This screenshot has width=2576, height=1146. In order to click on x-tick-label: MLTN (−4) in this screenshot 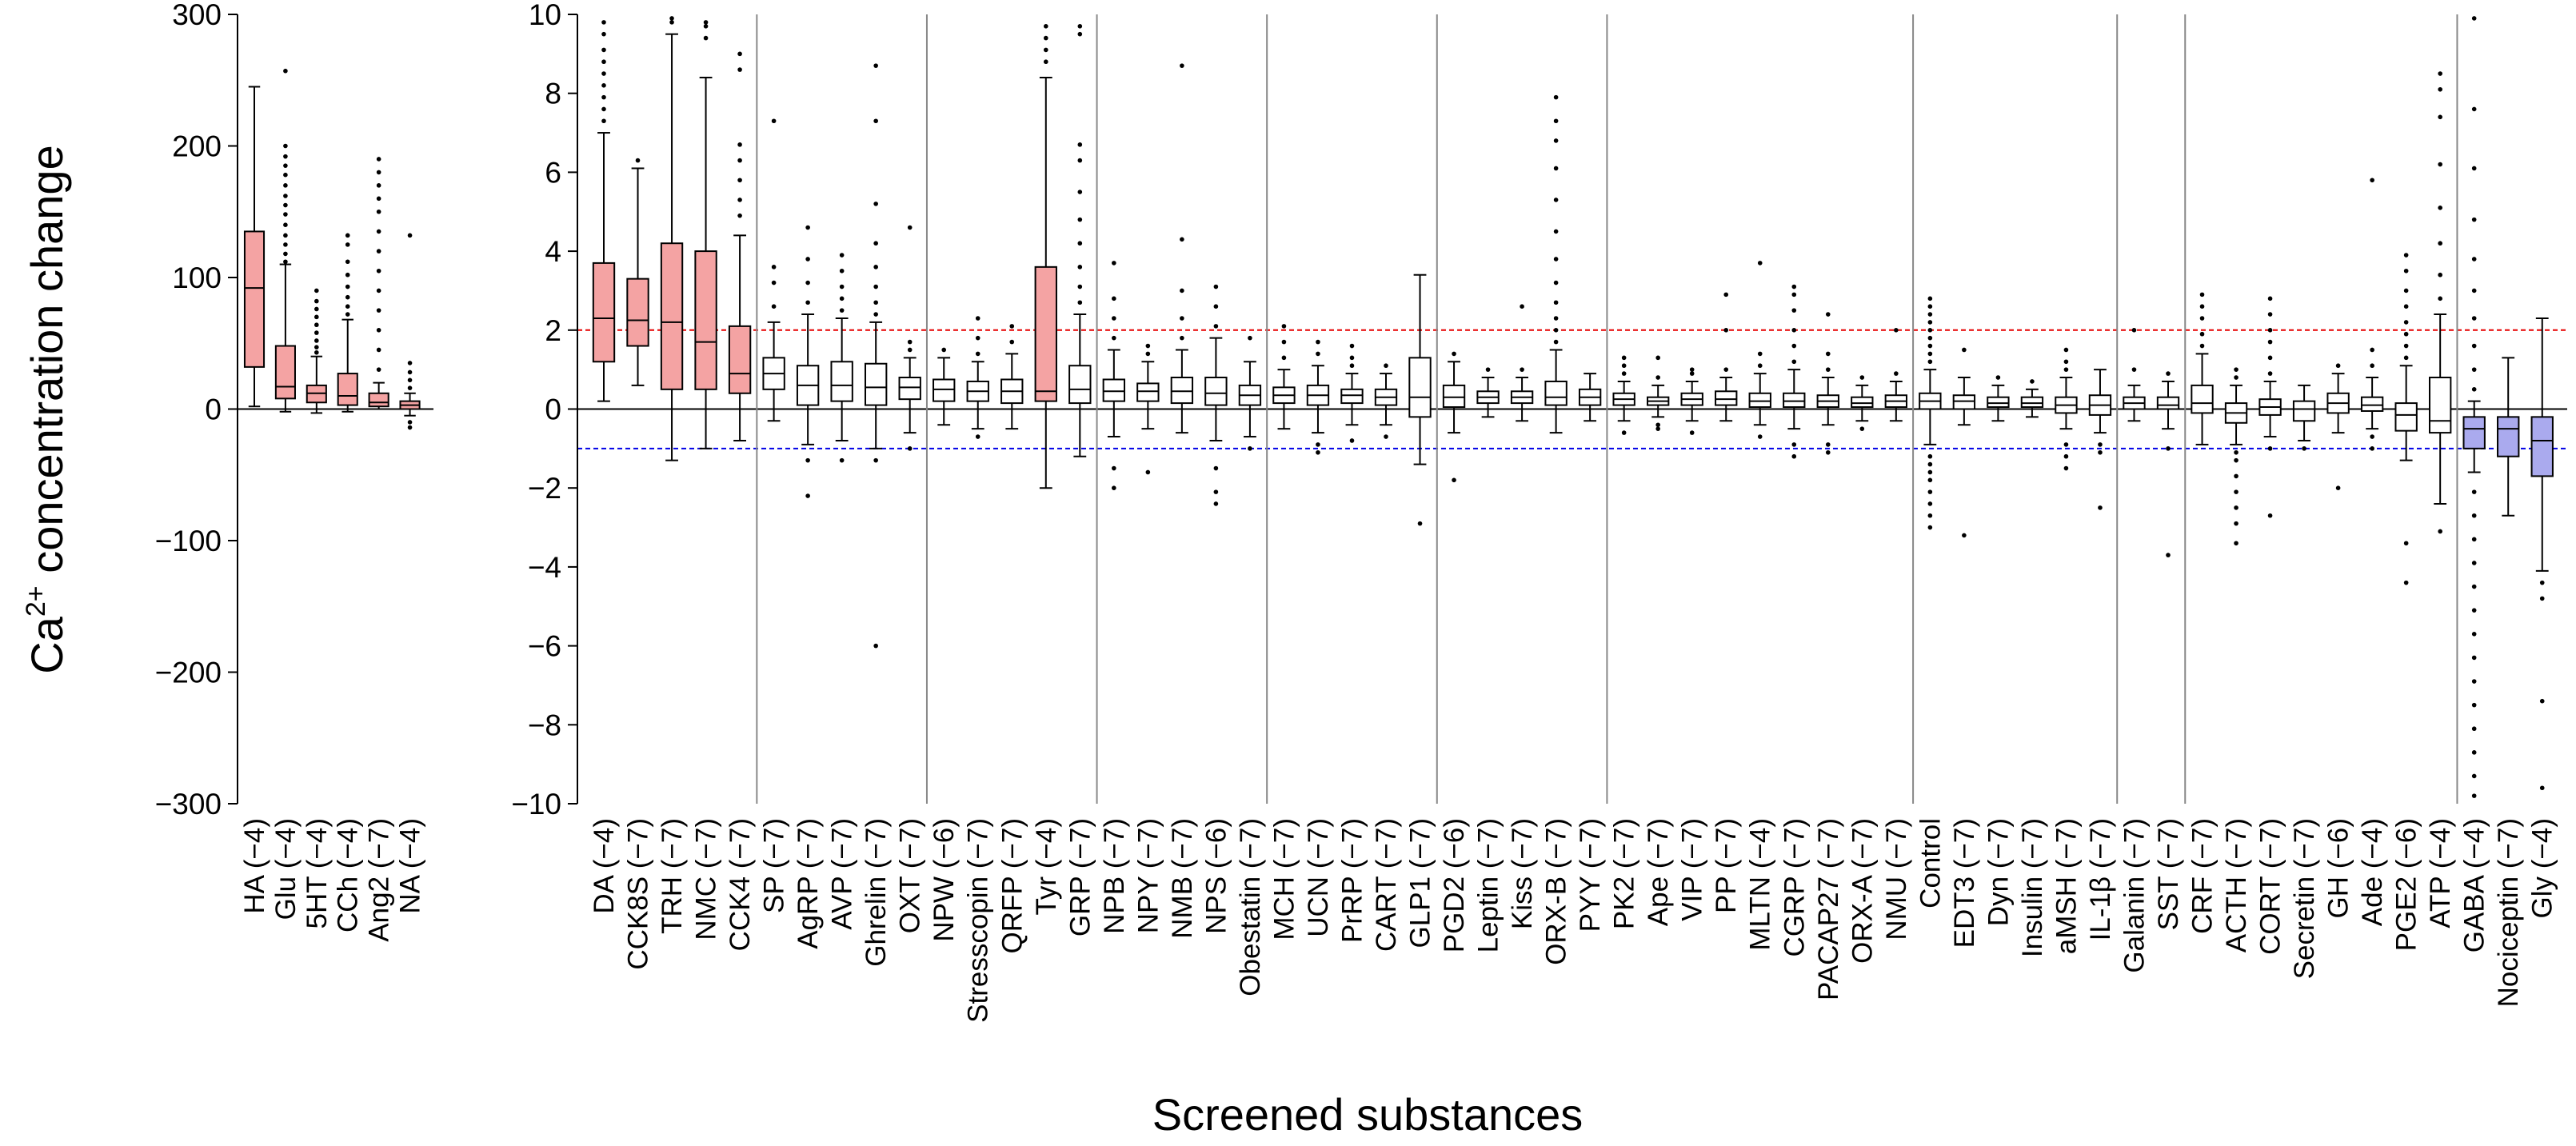, I will do `click(1760, 884)`.